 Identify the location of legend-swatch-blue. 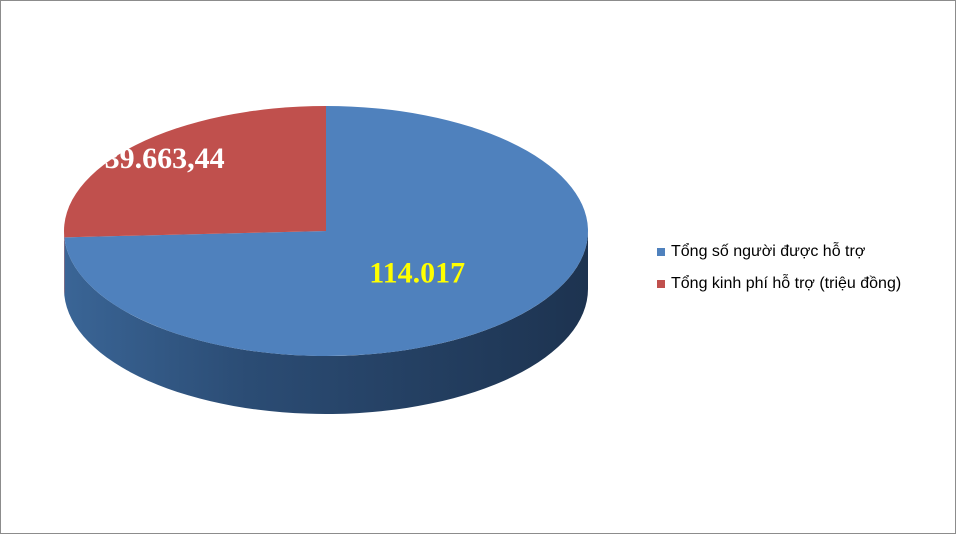
(661, 251).